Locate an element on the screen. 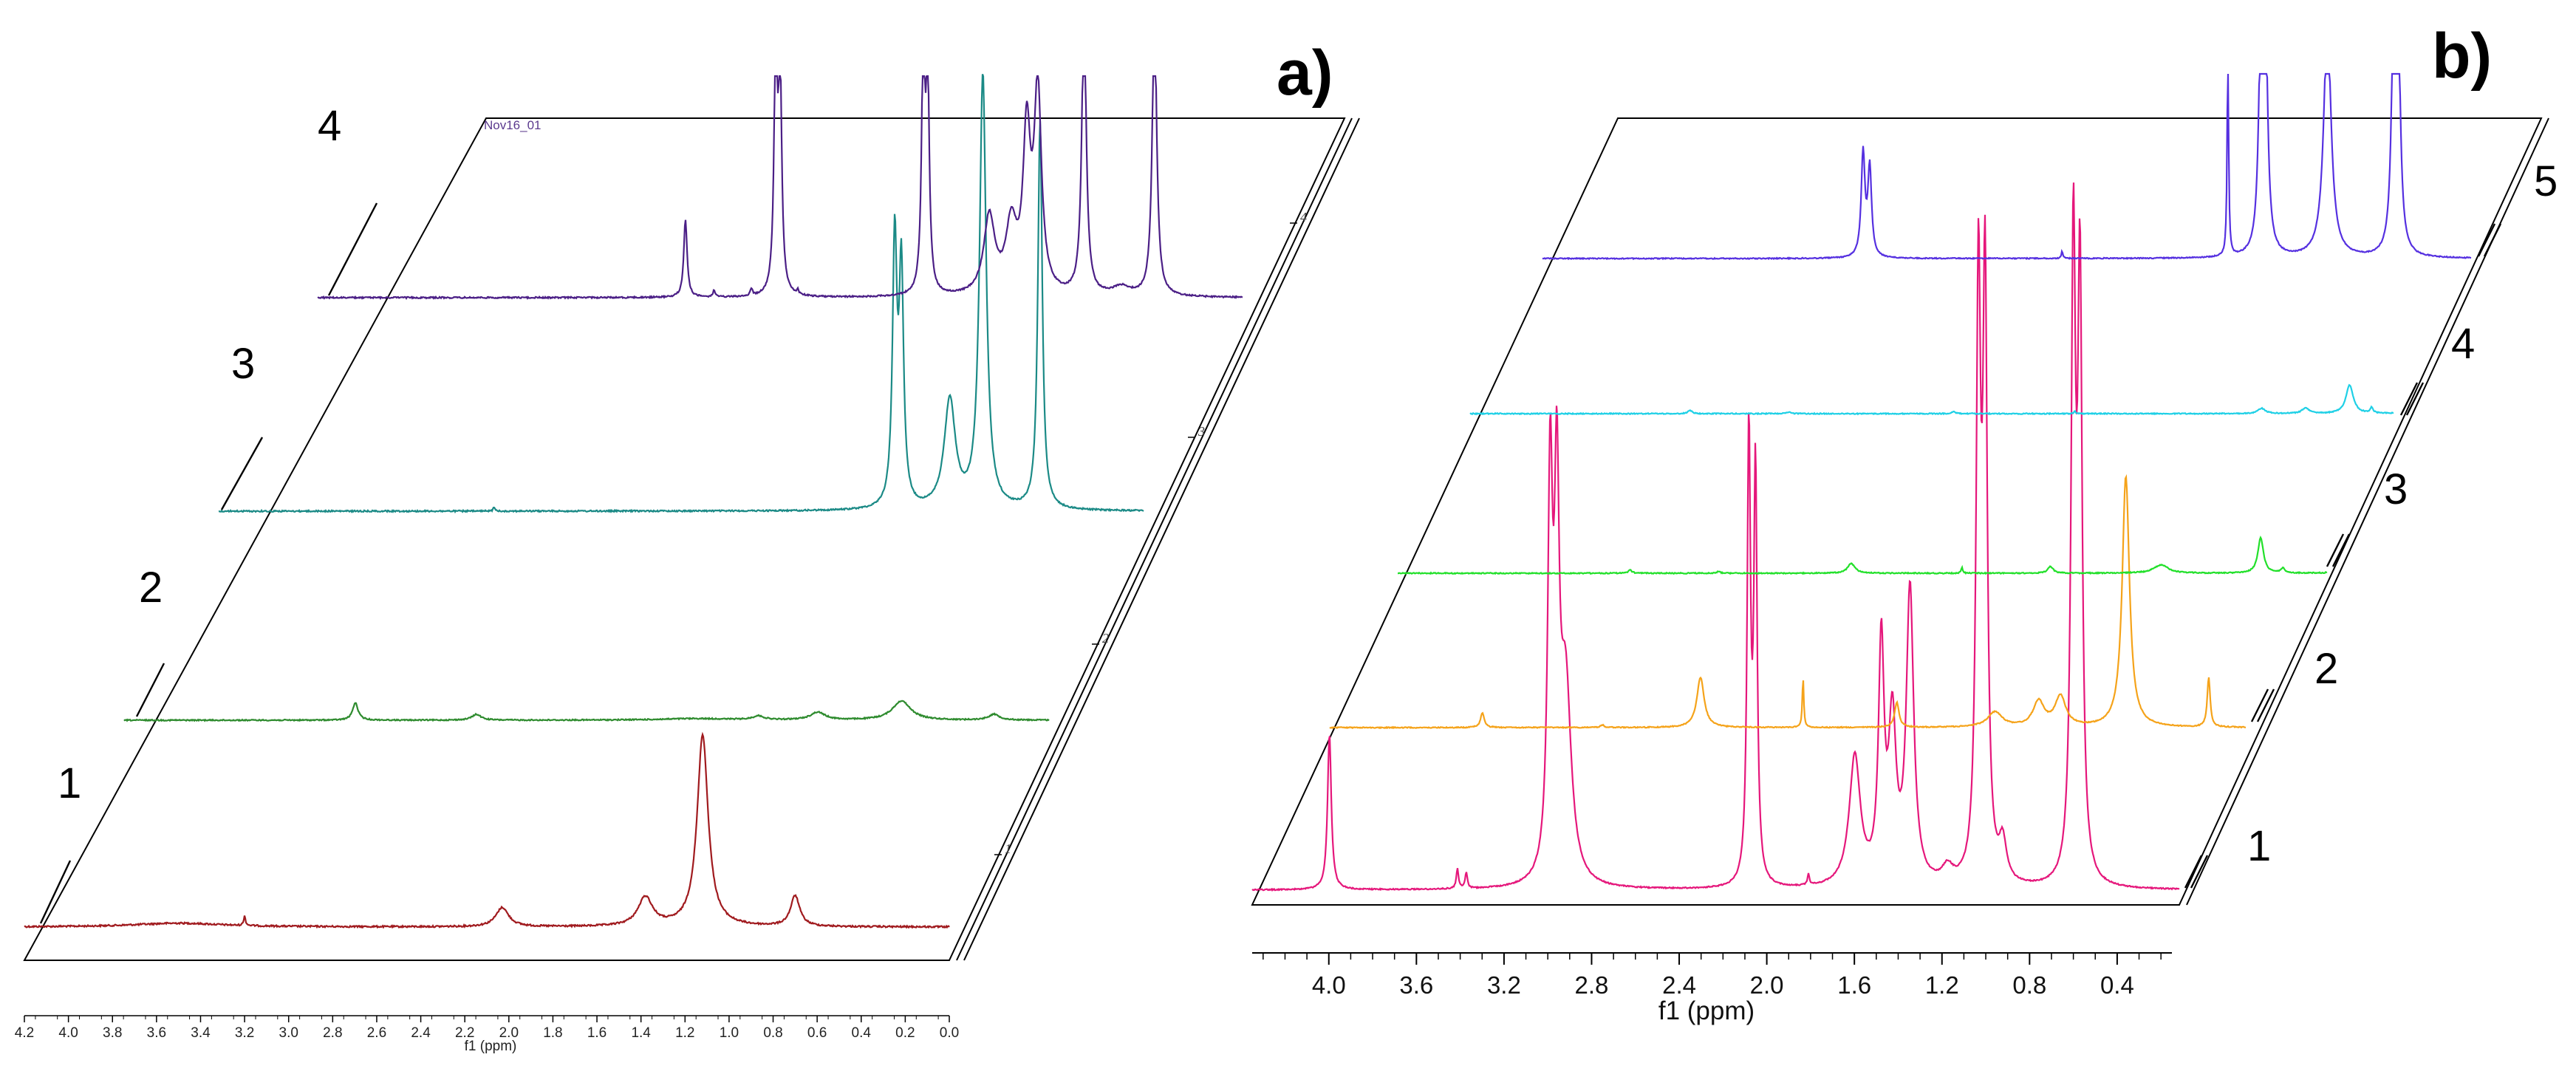 The image size is (2576, 1077). panel-a-tick-label: 0.6 is located at coordinates (817, 1033).